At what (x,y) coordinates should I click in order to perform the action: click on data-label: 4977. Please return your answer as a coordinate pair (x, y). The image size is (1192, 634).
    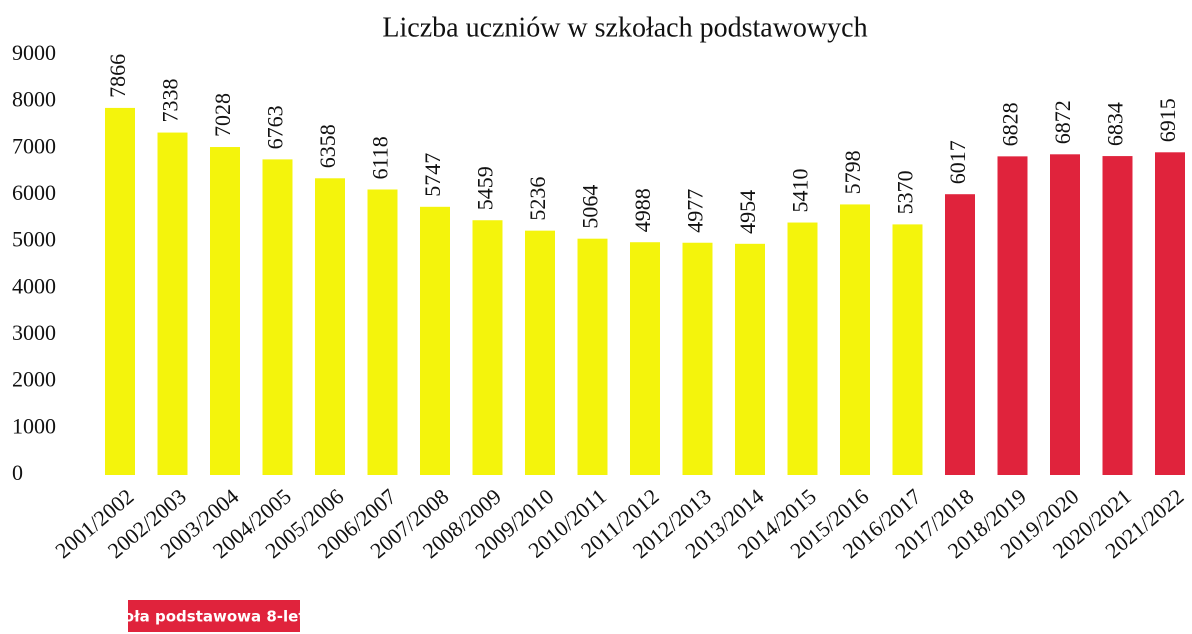
    Looking at the image, I should click on (695, 211).